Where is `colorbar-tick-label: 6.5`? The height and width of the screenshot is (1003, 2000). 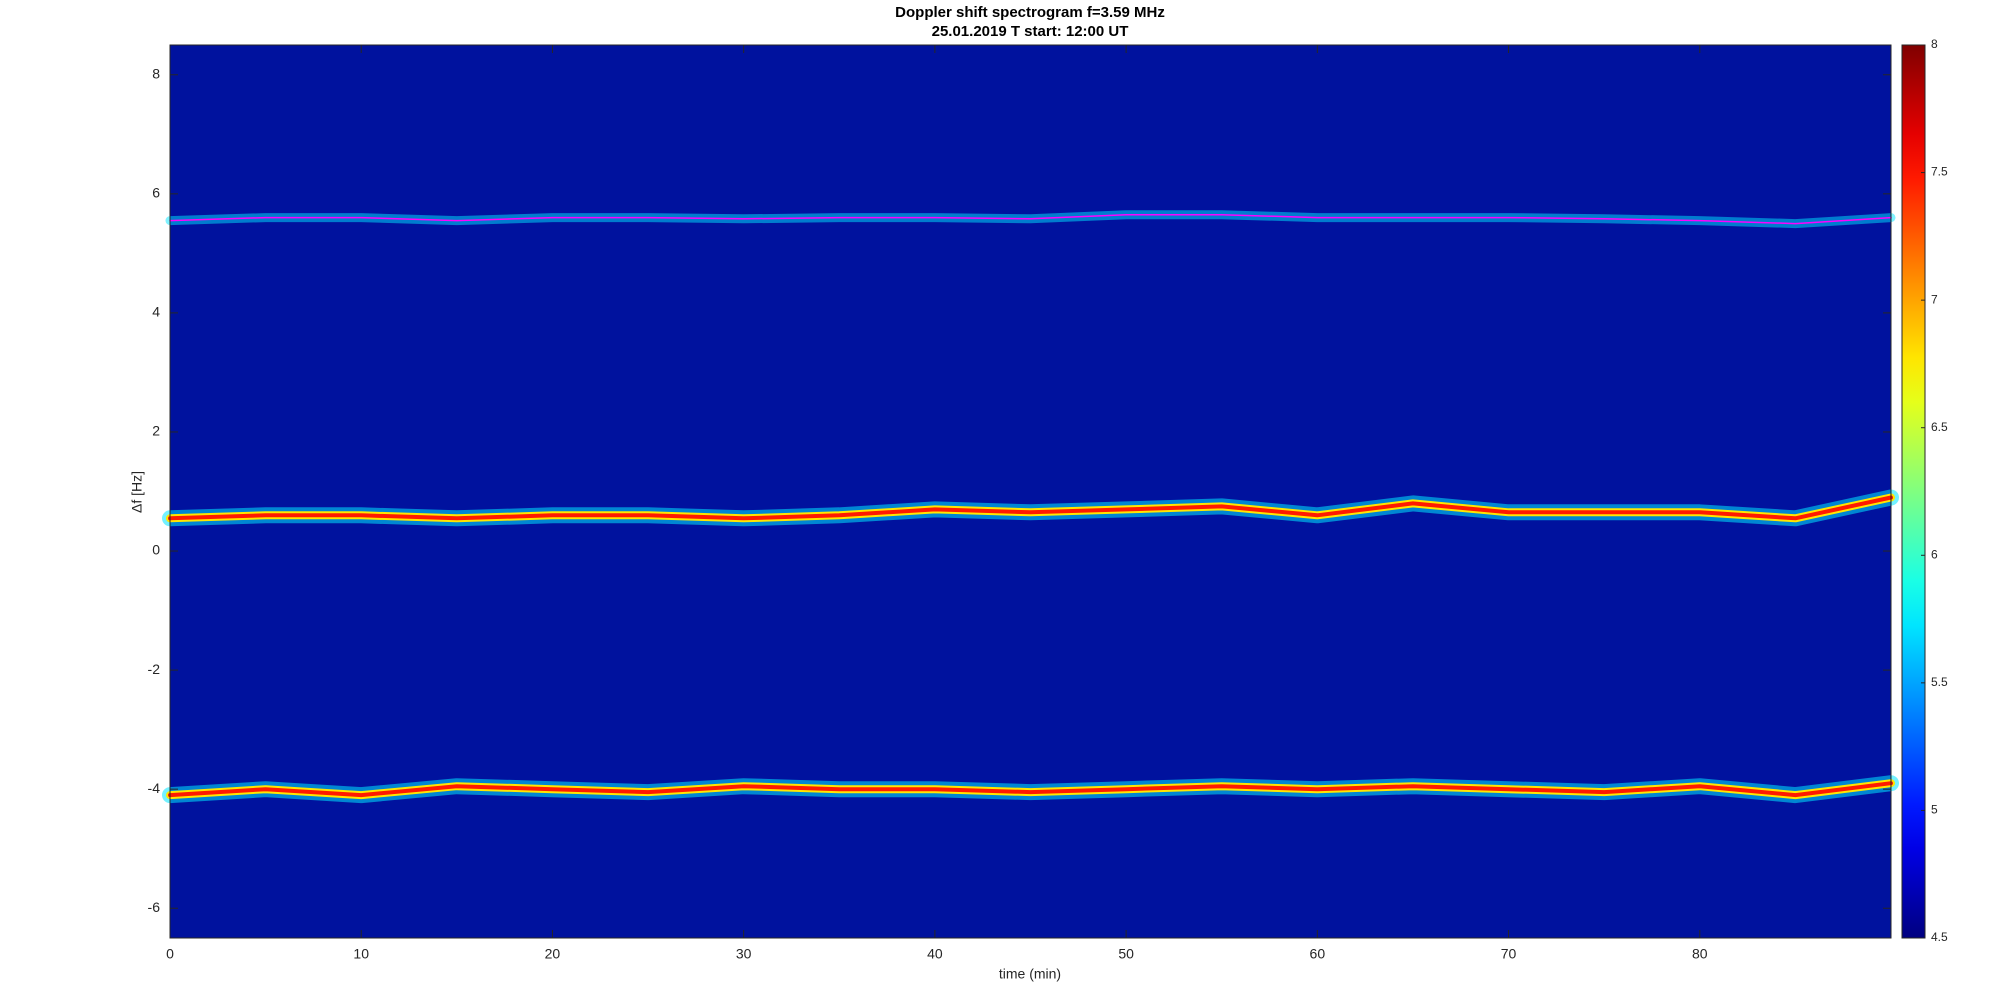
colorbar-tick-label: 6.5 is located at coordinates (1939, 427).